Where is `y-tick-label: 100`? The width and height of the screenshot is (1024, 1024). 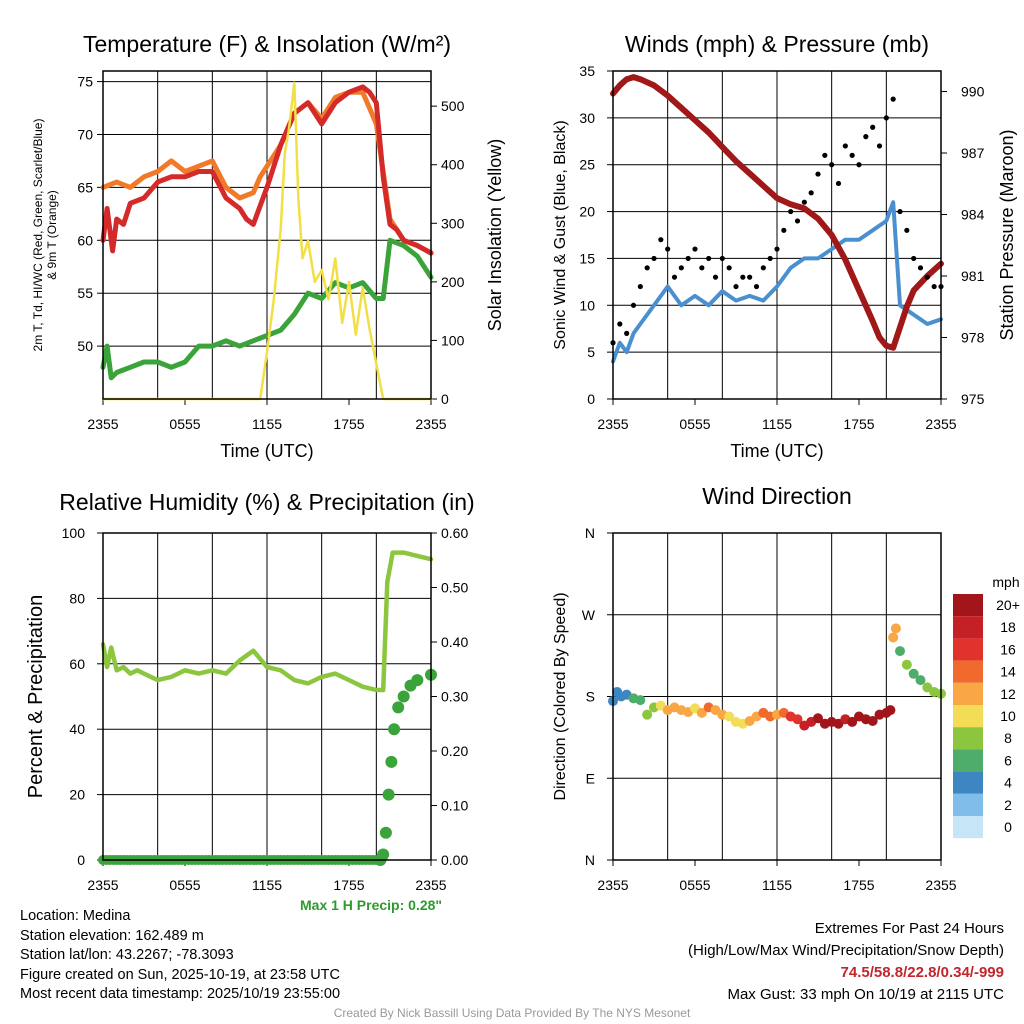 y-tick-label: 100 is located at coordinates (74, 533).